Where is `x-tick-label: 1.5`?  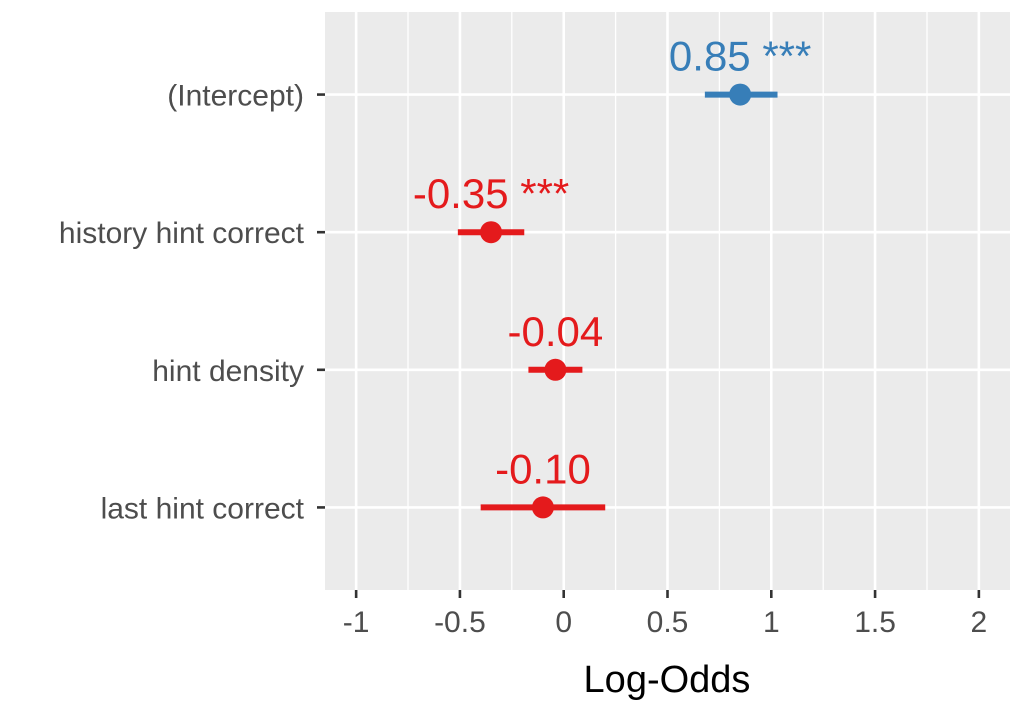 x-tick-label: 1.5 is located at coordinates (875, 622).